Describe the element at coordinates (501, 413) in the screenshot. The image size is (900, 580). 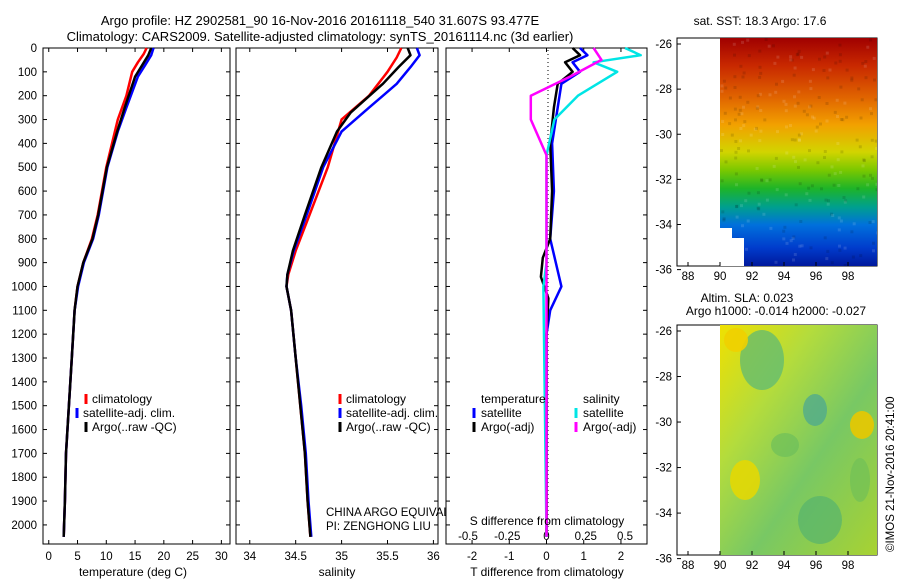
I see `legend-label-t-satellite: satellite` at that location.